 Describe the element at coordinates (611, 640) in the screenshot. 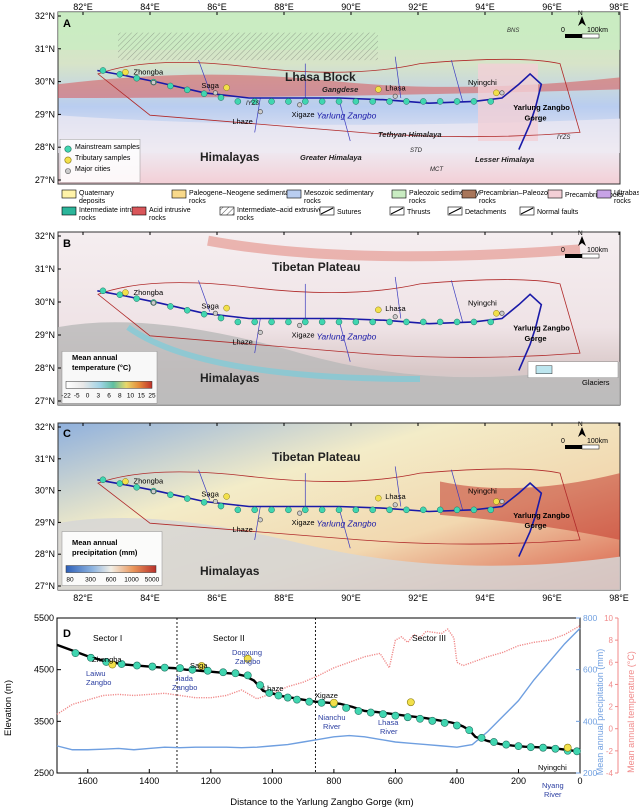

I see `y-right2-tick-label: 8` at that location.